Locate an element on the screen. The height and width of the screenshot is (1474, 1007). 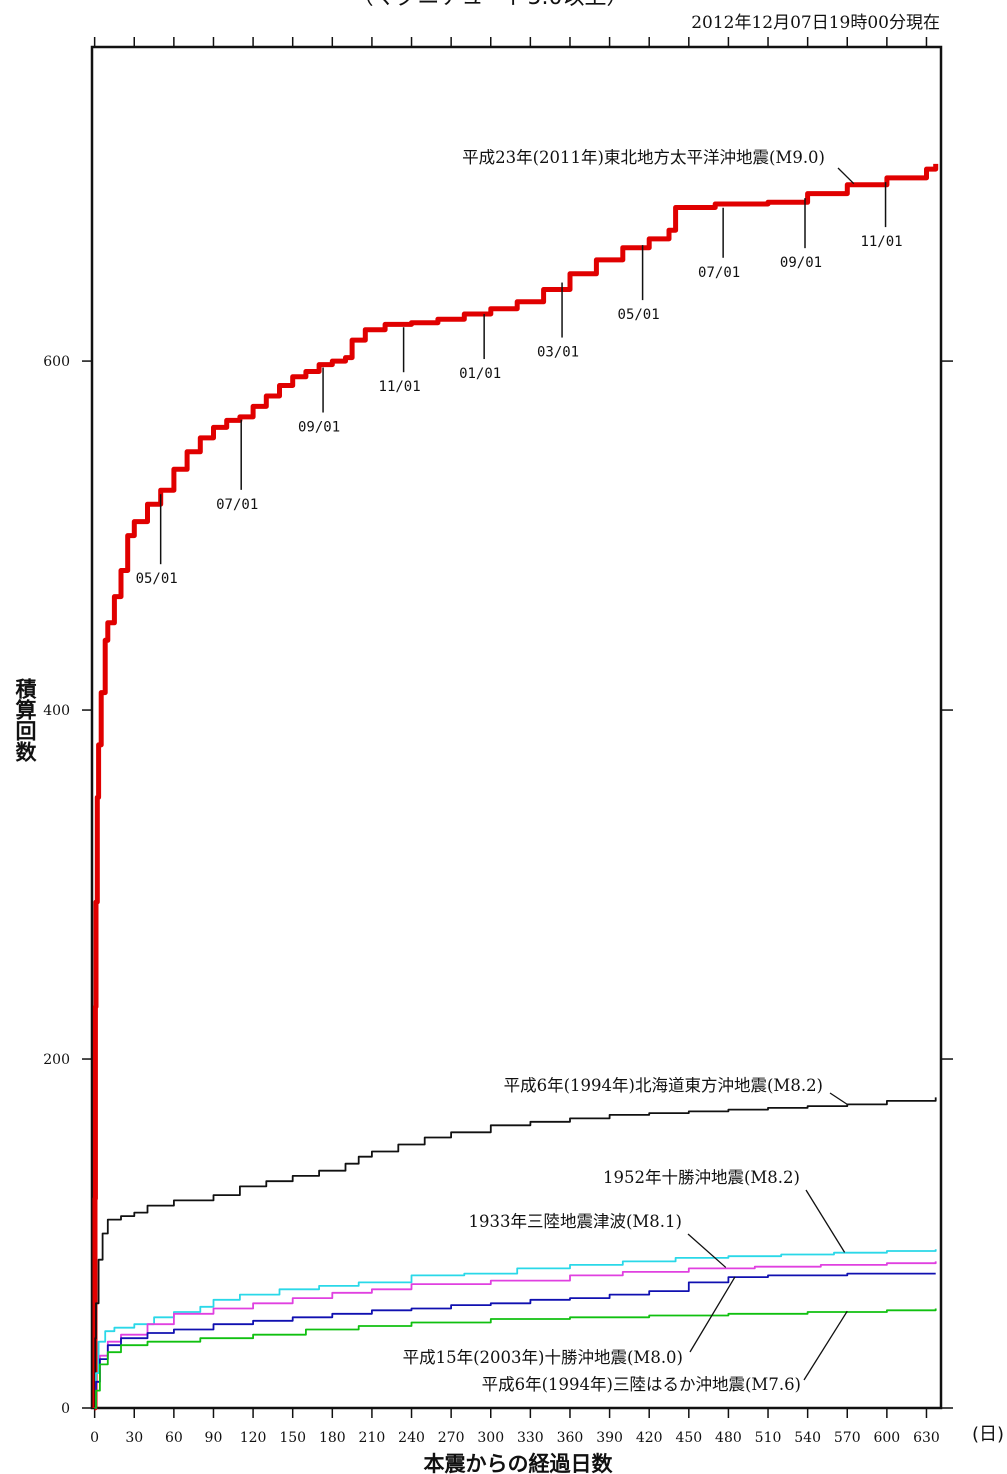
x-tick-label: 30 is located at coordinates (134, 1438).